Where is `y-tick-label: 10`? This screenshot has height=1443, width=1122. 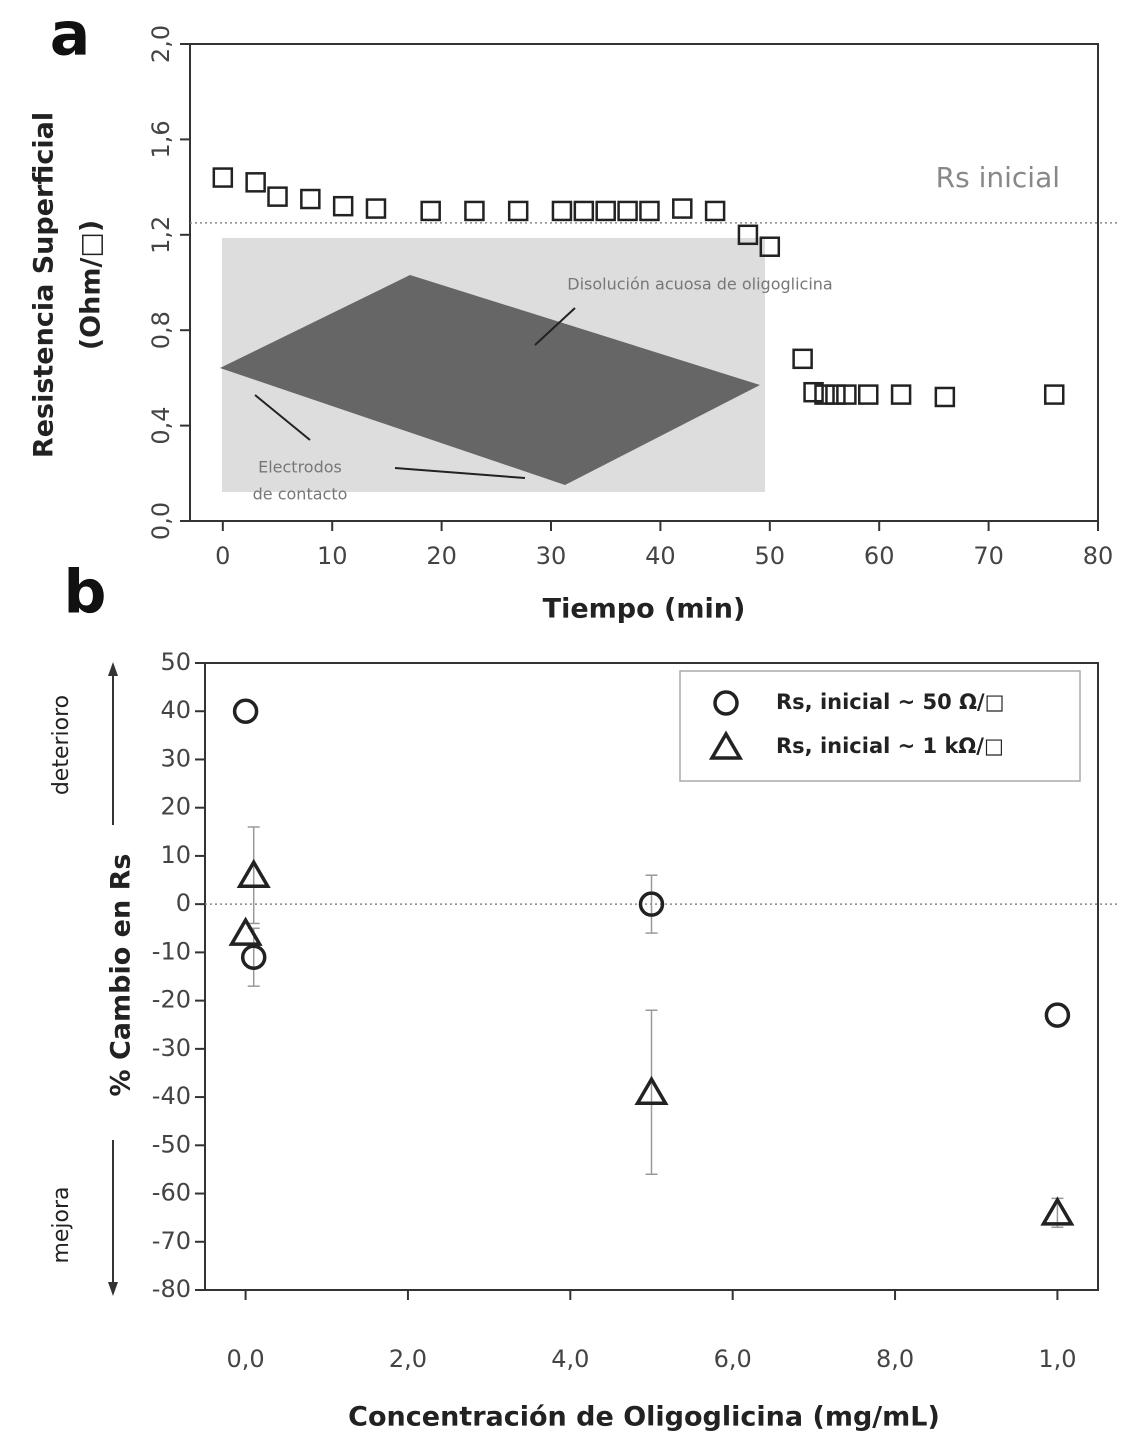 y-tick-label: 10 is located at coordinates (175, 855).